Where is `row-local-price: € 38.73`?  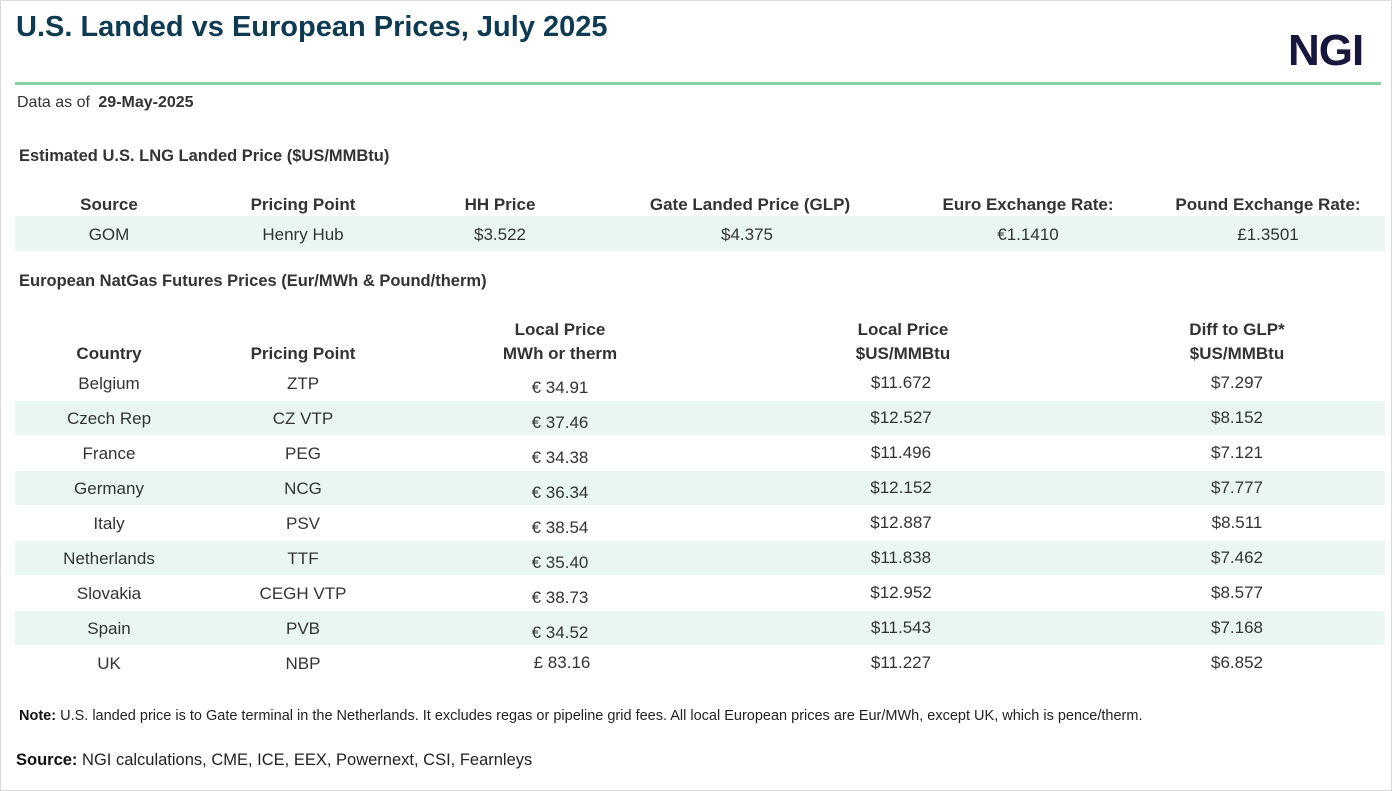
row-local-price: € 38.73 is located at coordinates (560, 597).